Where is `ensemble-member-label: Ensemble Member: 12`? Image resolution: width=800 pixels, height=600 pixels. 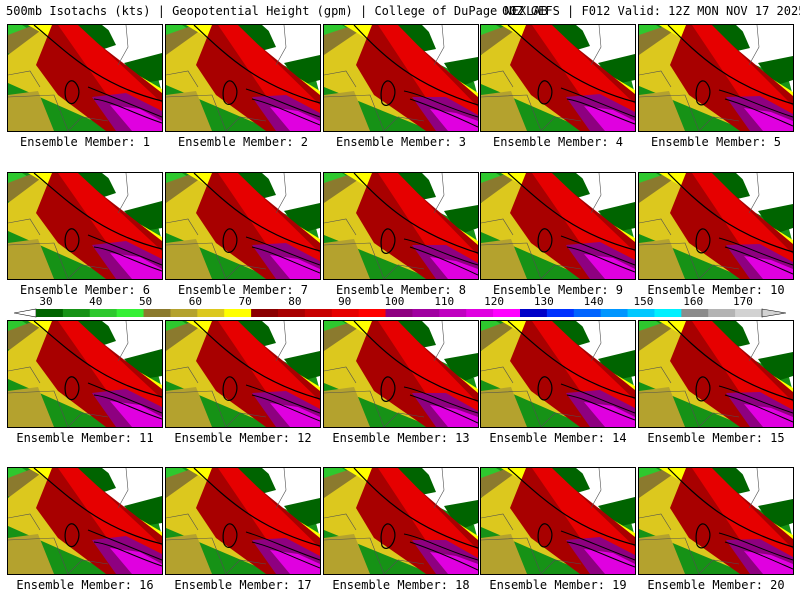
ensemble-member-label: Ensemble Member: 12 is located at coordinates (243, 438).